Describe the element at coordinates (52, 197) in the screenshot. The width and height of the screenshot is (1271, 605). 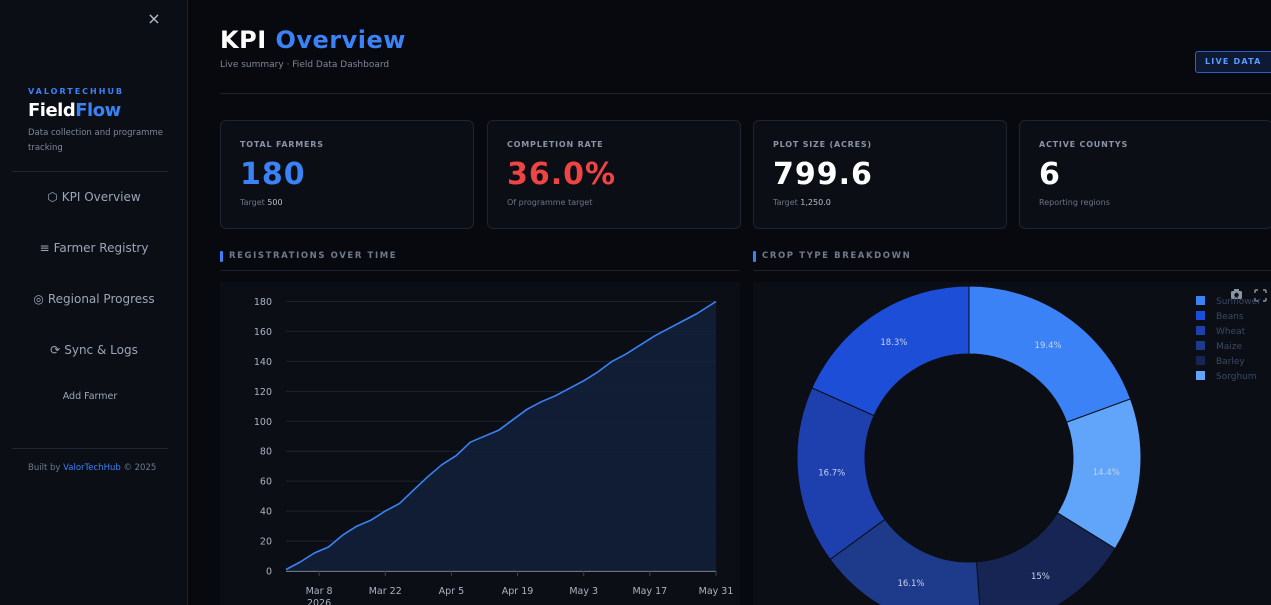
I see `hexagon-icon: ⬡` at that location.